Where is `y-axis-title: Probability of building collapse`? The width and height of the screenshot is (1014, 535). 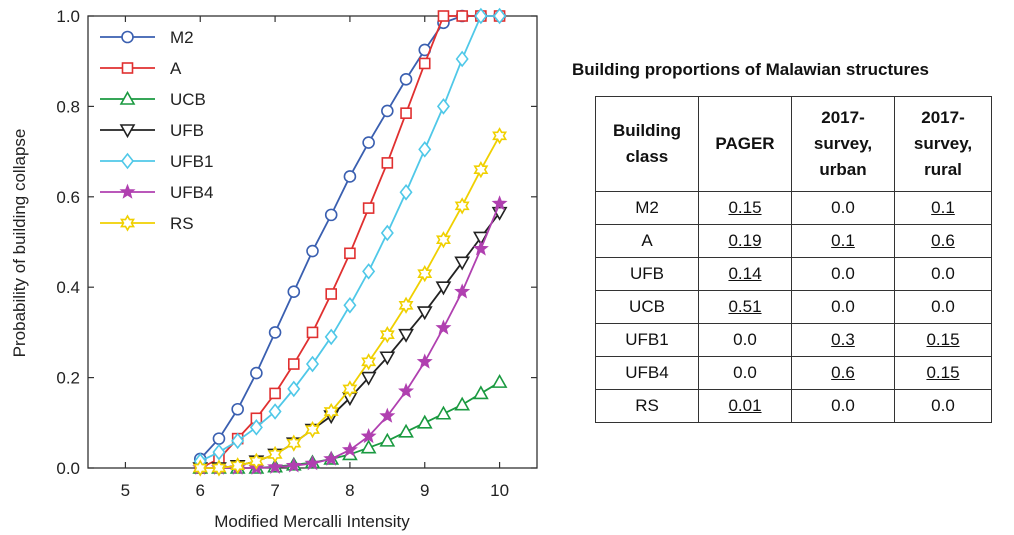
y-axis-title: Probability of building collapse is located at coordinates (19, 243).